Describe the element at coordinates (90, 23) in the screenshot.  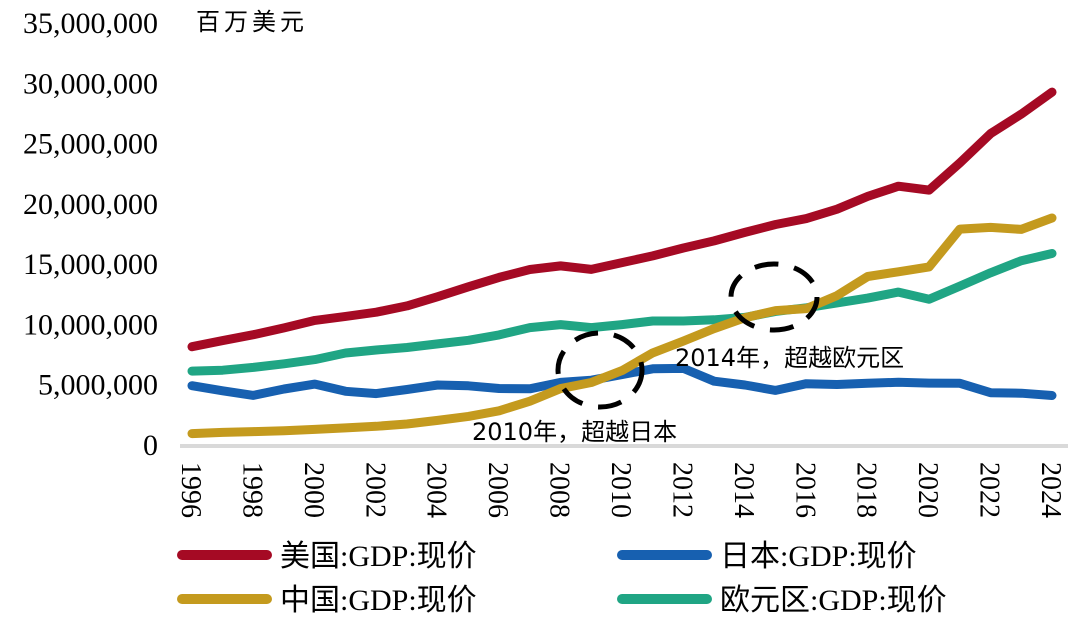
I see `y-tick-label: 35,000,000` at that location.